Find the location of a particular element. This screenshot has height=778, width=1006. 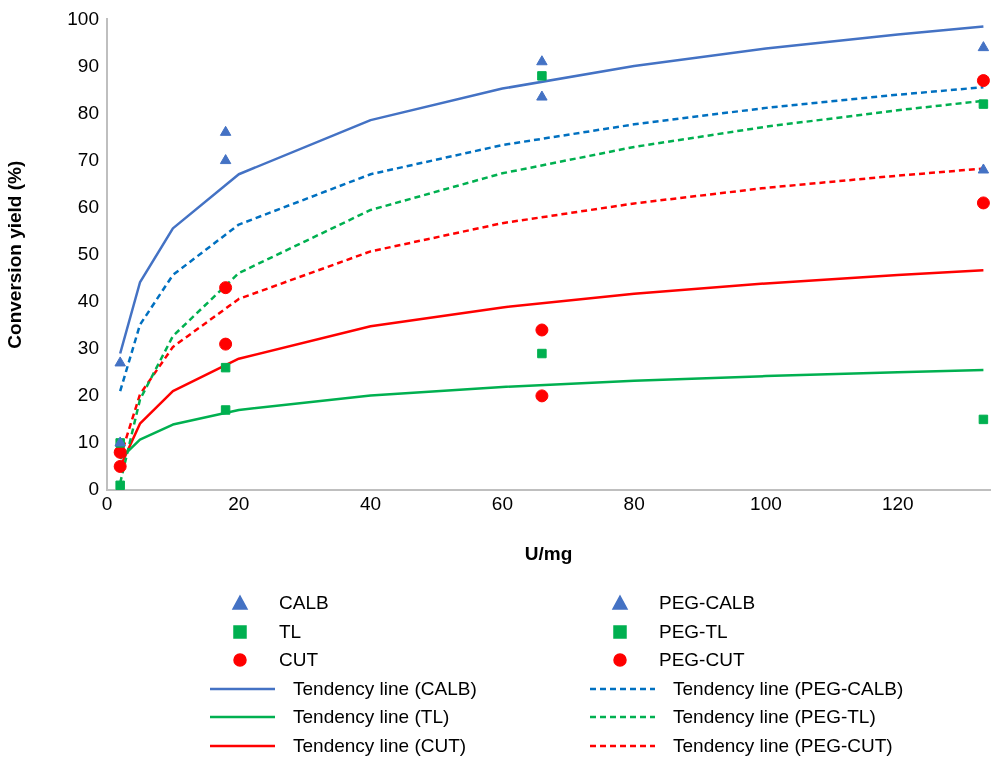

y-tick-label: 100 is located at coordinates (83, 18).